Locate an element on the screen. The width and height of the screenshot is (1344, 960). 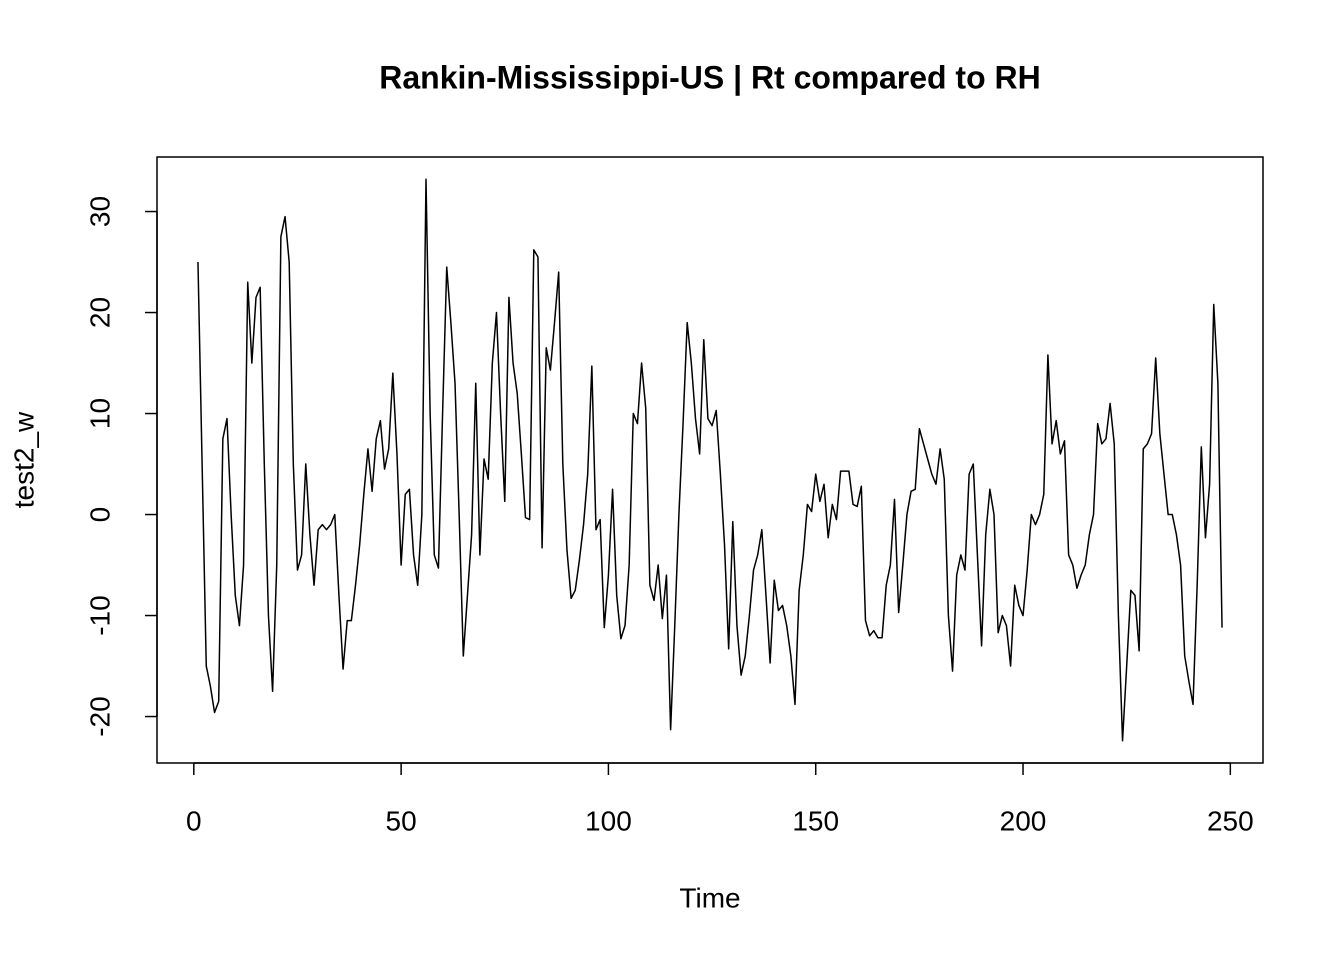
y-tick-label: -20 is located at coordinates (99, 716).